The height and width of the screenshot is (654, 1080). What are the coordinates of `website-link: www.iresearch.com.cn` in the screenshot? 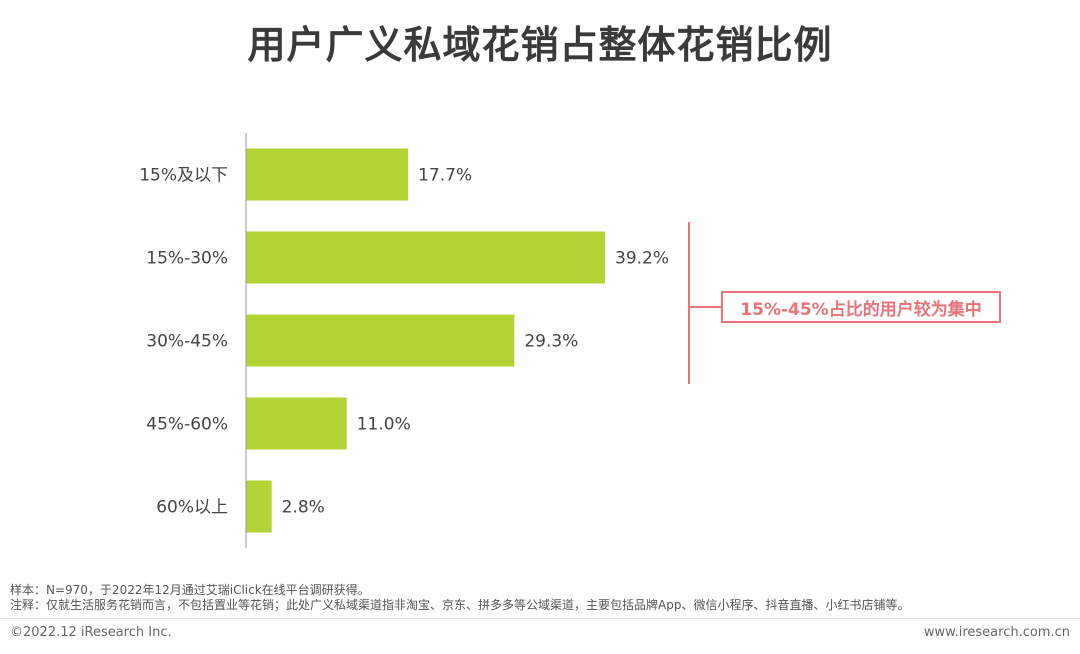 It's located at (996, 632).